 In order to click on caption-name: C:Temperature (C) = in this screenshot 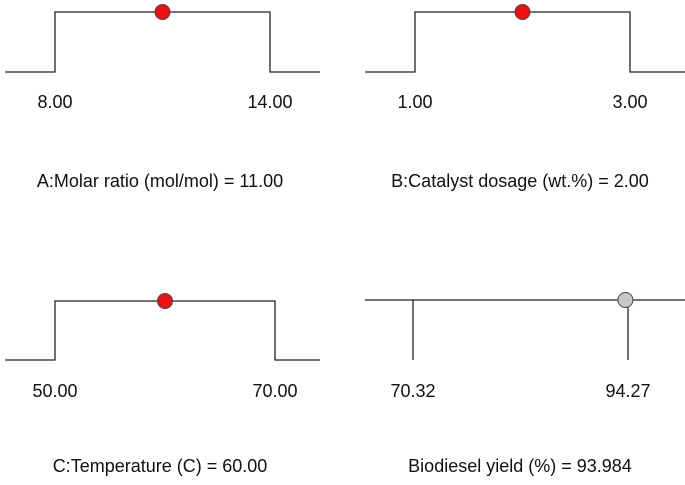, I will do `click(135, 466)`.